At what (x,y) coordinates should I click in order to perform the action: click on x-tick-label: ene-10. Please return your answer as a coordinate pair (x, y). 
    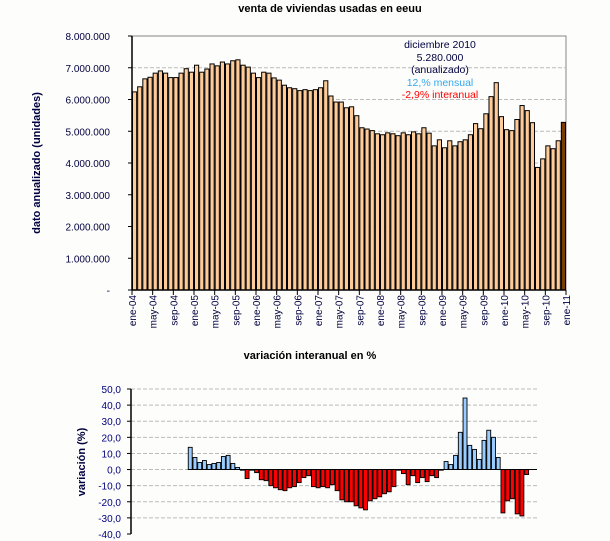
    Looking at the image, I should click on (505, 311).